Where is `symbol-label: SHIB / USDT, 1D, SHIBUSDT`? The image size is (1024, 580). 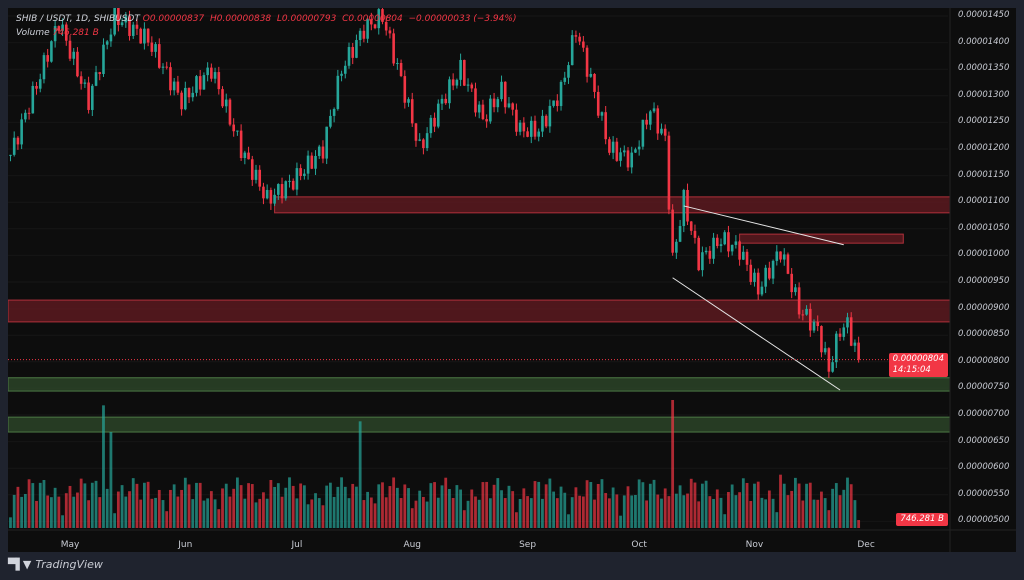
symbol-label: SHIB / USDT, 1D, SHIBUSDT is located at coordinates (78, 19).